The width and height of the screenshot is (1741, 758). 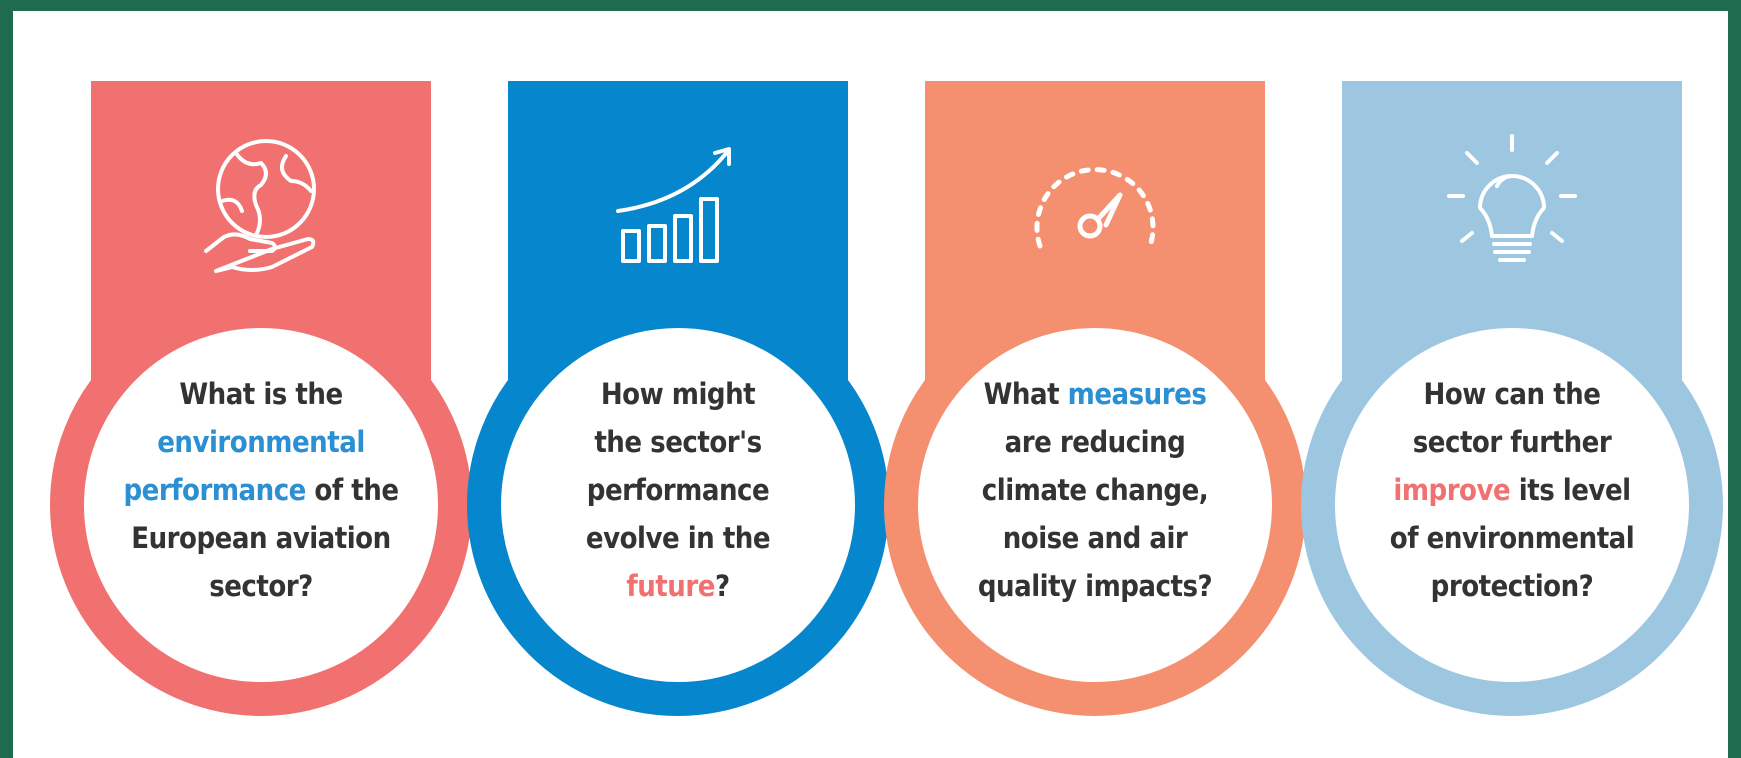 I want to click on question-text: protection?, so click(x=1512, y=586).